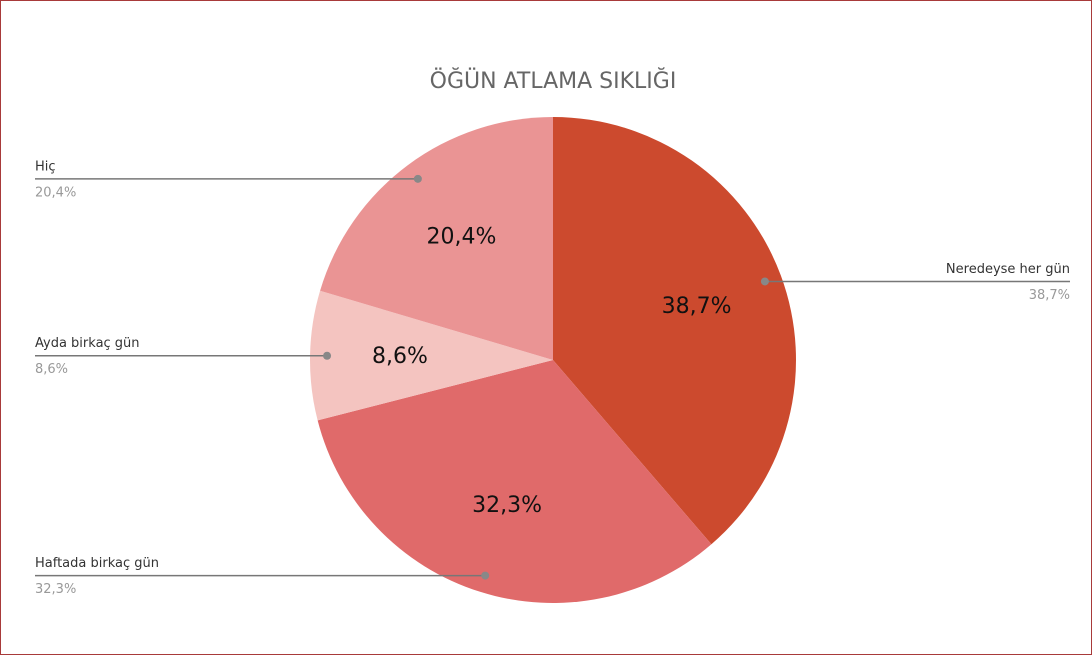 The image size is (1092, 655). What do you see at coordinates (97, 563) in the screenshot?
I see `legend-label: Haftada birkaç gün` at bounding box center [97, 563].